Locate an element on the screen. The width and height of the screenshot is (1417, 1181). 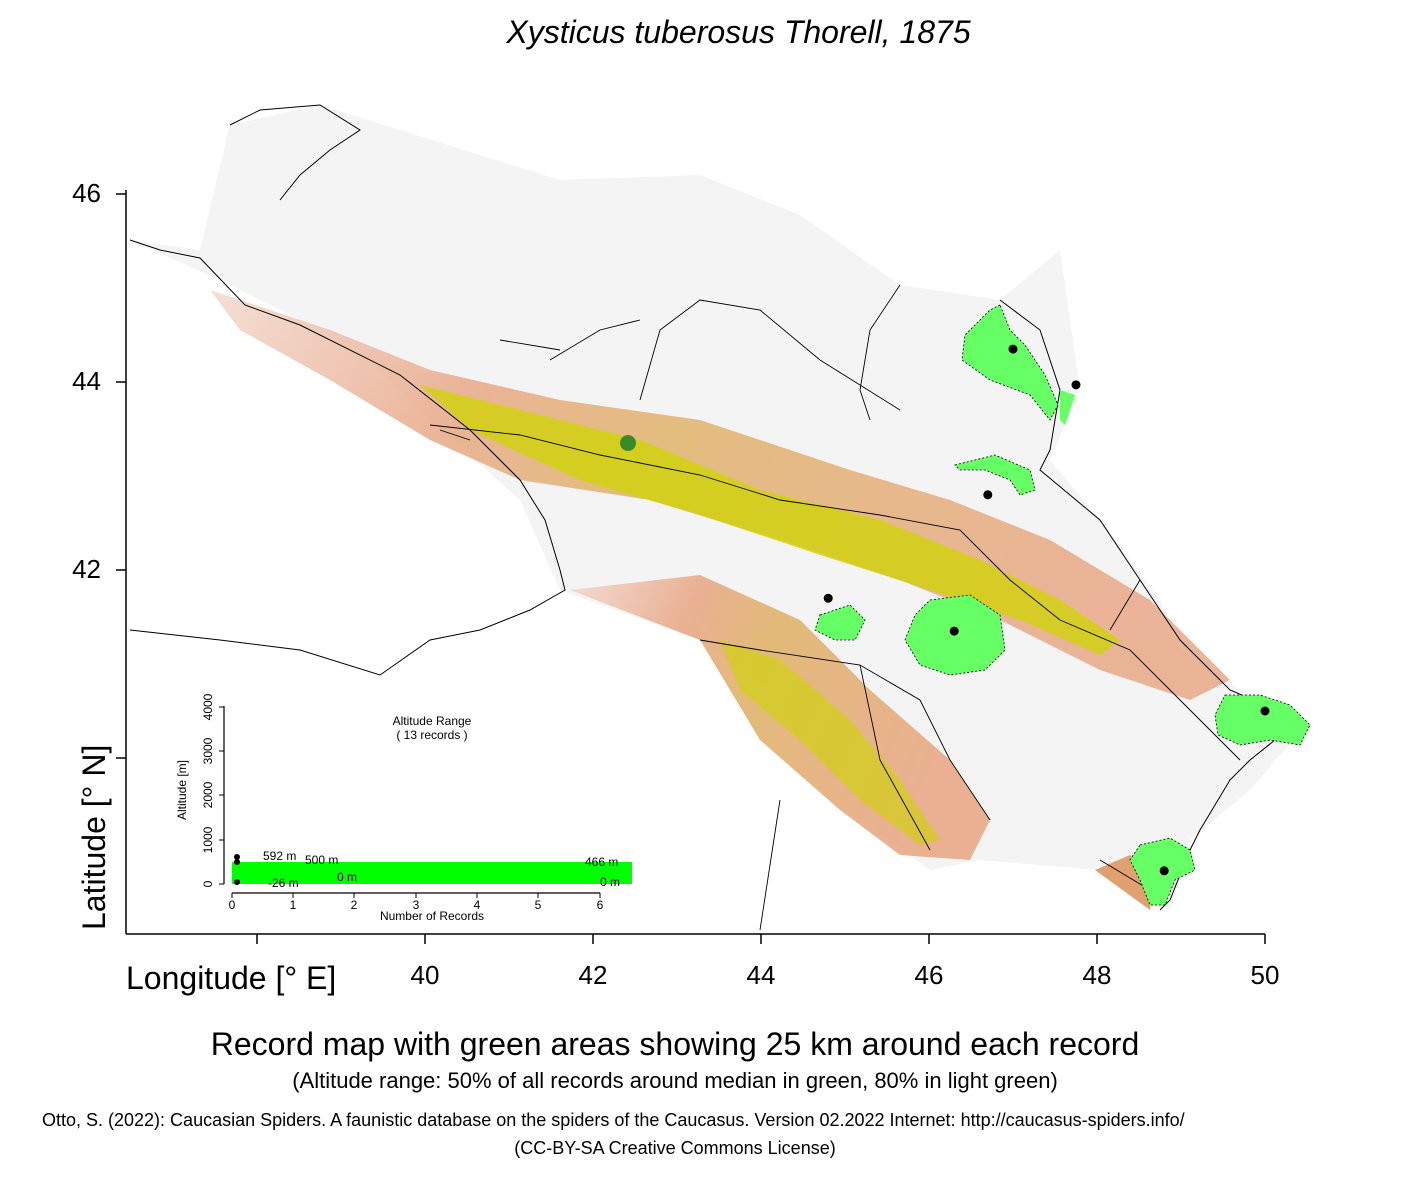
inset-point-max is located at coordinates (237, 857).